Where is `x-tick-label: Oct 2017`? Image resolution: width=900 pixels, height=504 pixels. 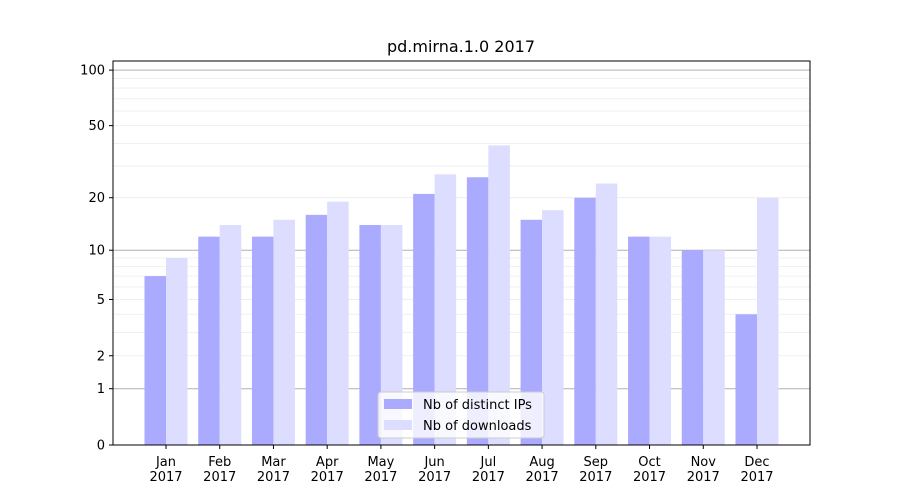 x-tick-label: Oct 2017 is located at coordinates (649, 470).